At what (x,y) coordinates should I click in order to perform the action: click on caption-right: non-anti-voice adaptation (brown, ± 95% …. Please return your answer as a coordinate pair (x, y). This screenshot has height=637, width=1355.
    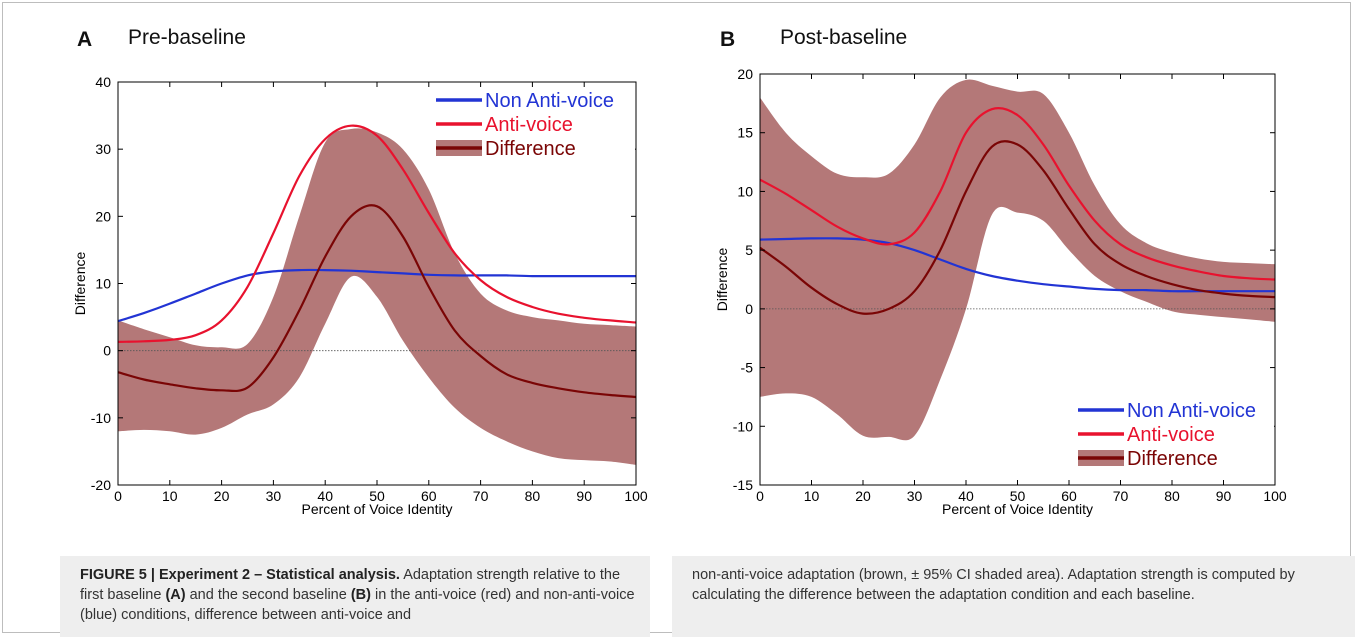
    Looking at the image, I should click on (1013, 596).